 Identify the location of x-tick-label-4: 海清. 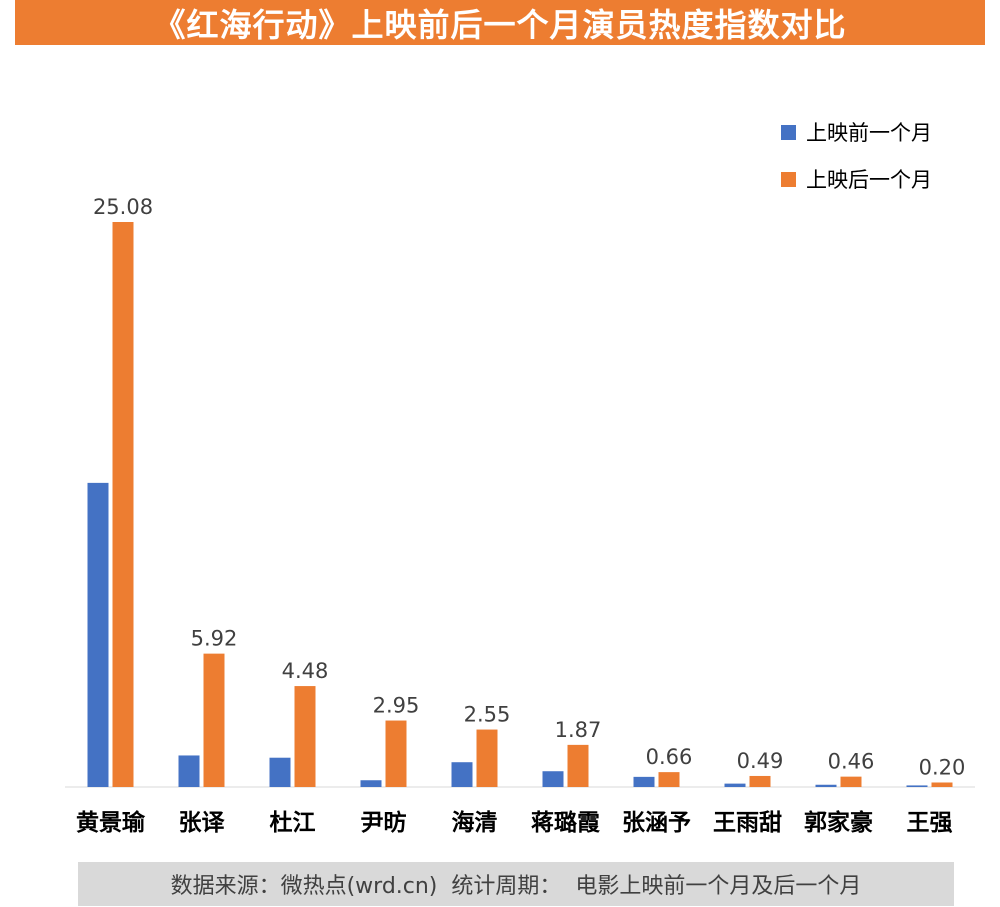
(475, 822).